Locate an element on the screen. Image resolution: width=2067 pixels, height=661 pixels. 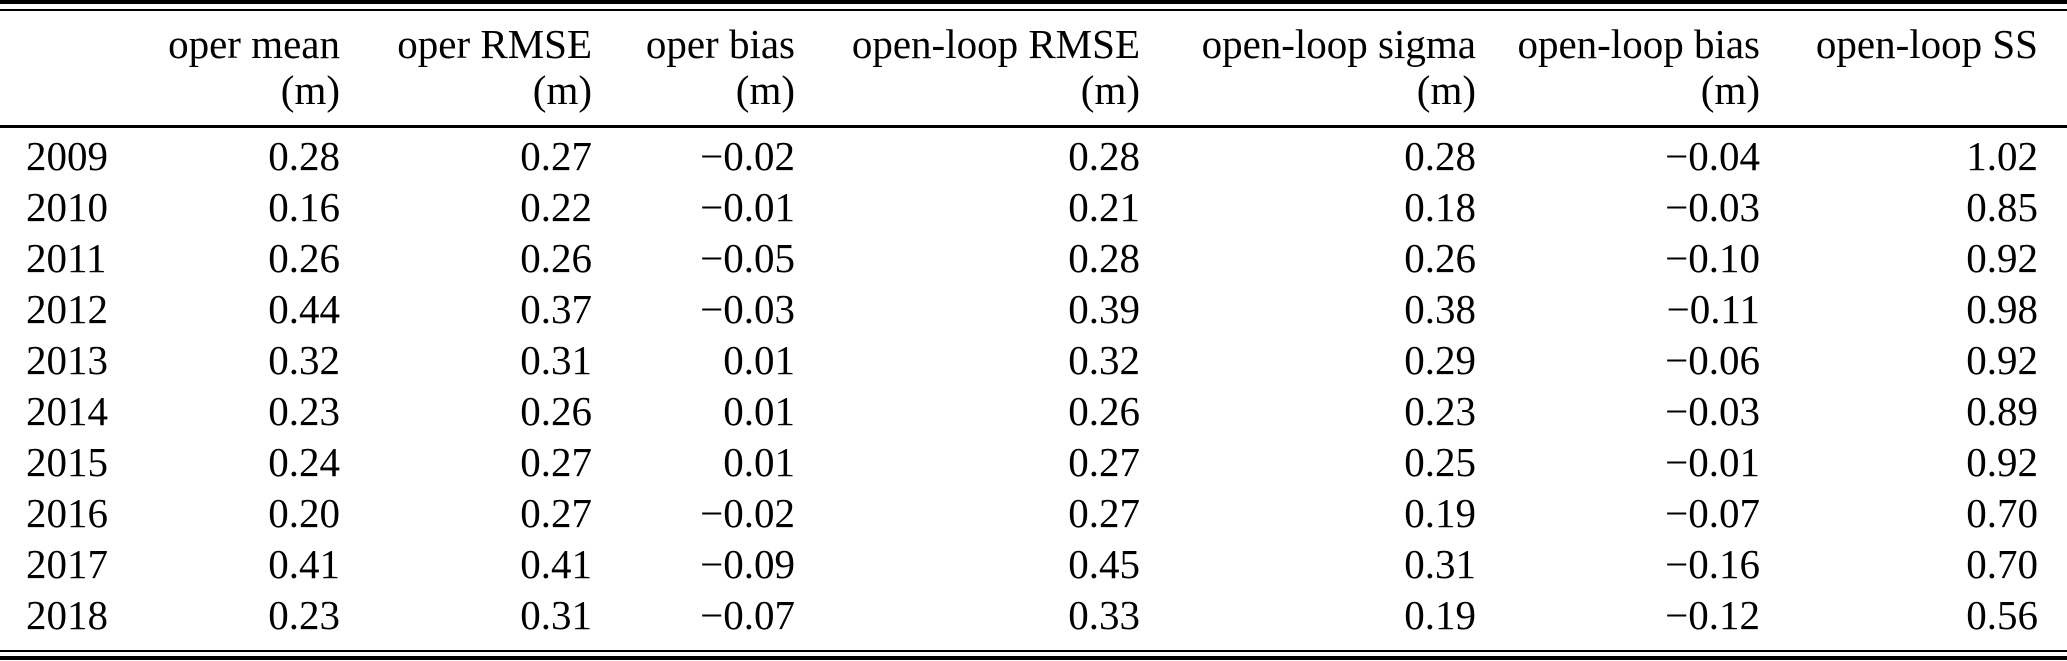
table-row: 2009 0.28 0.27 −0.02 0.28 0.28 −0.04 1.02 is located at coordinates (1033, 155).